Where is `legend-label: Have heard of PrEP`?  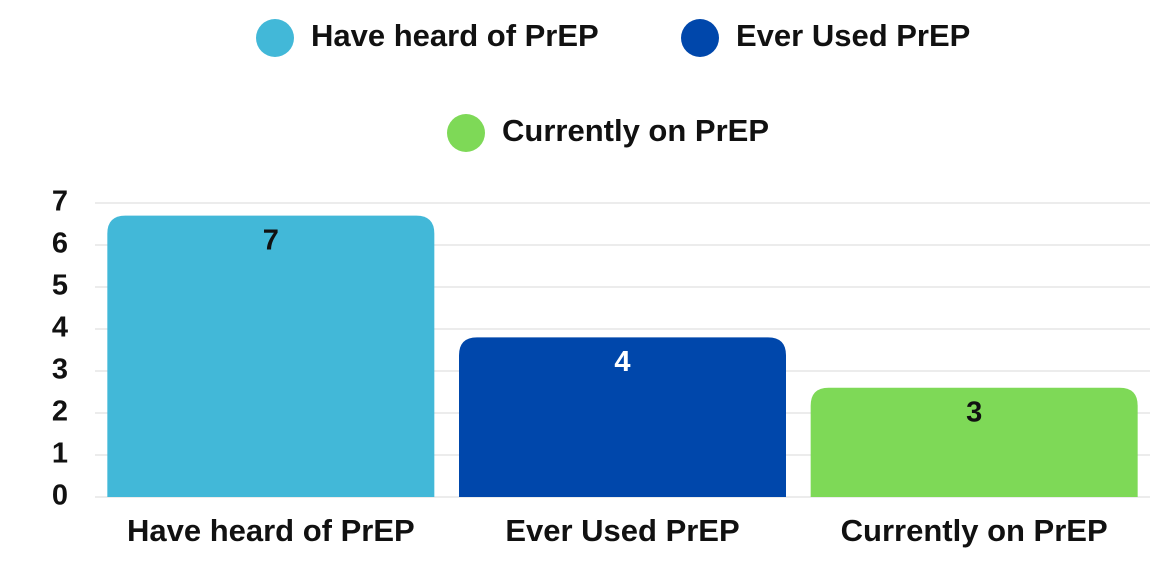
legend-label: Have heard of PrEP is located at coordinates (455, 35).